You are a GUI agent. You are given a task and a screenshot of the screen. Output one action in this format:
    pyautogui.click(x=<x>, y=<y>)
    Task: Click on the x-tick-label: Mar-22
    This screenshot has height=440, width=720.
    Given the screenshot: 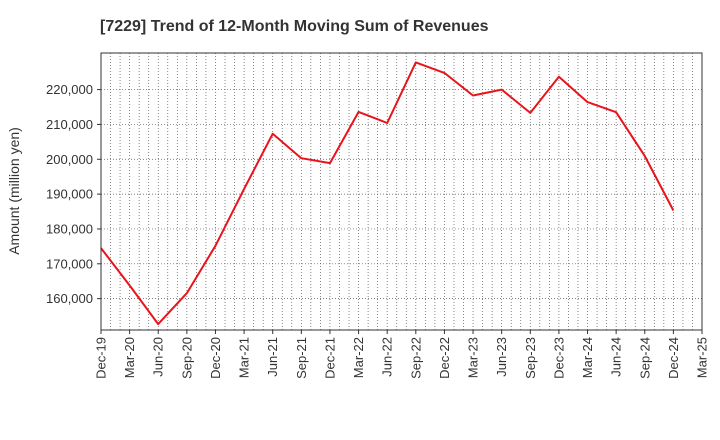 What is the action you would take?
    pyautogui.click(x=358, y=357)
    